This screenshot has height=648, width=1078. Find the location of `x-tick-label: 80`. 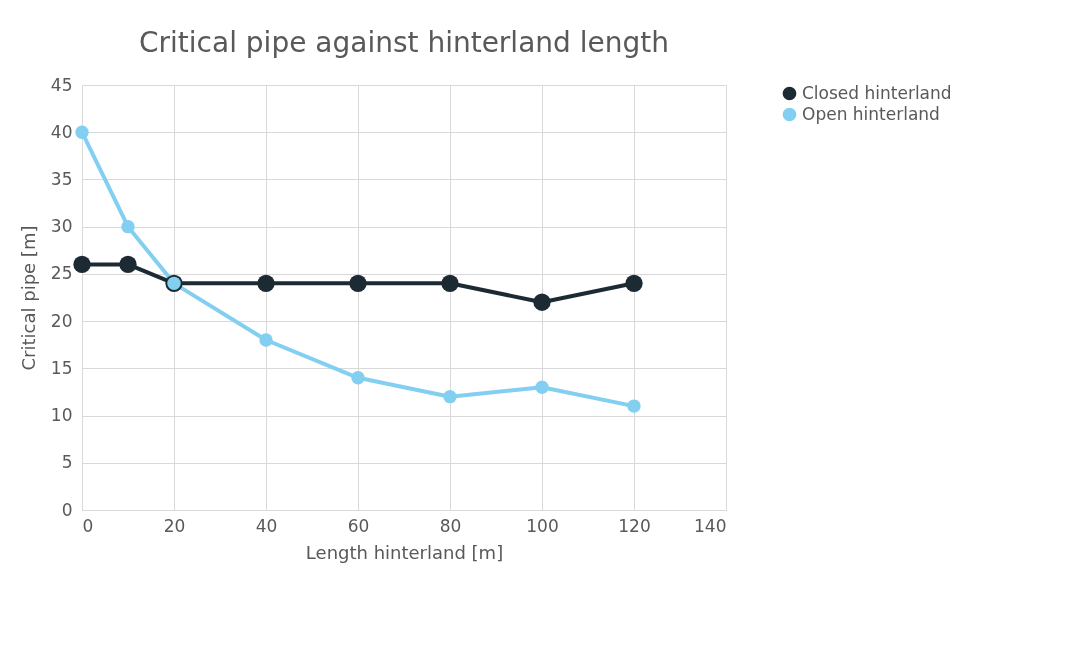

x-tick-label: 80 is located at coordinates (450, 525).